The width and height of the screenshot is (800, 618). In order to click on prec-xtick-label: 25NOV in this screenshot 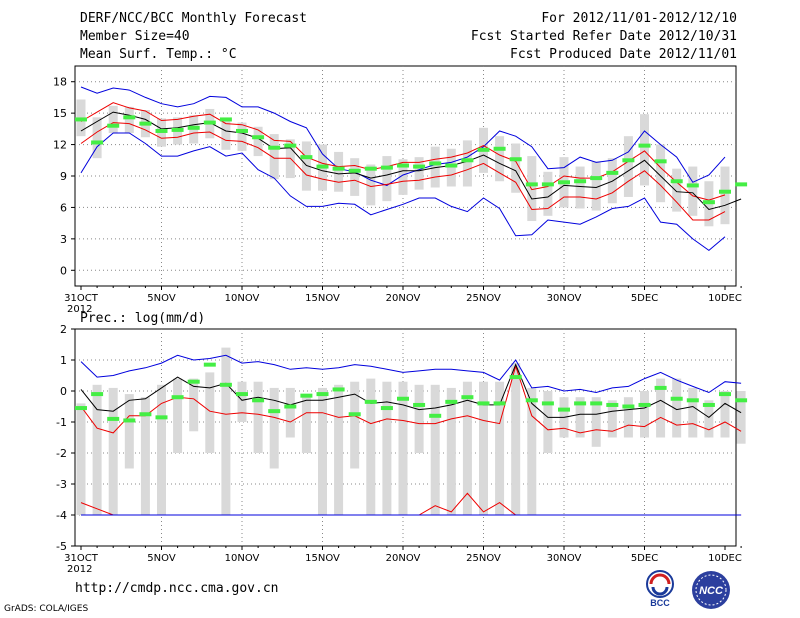, I will do `click(483, 558)`.